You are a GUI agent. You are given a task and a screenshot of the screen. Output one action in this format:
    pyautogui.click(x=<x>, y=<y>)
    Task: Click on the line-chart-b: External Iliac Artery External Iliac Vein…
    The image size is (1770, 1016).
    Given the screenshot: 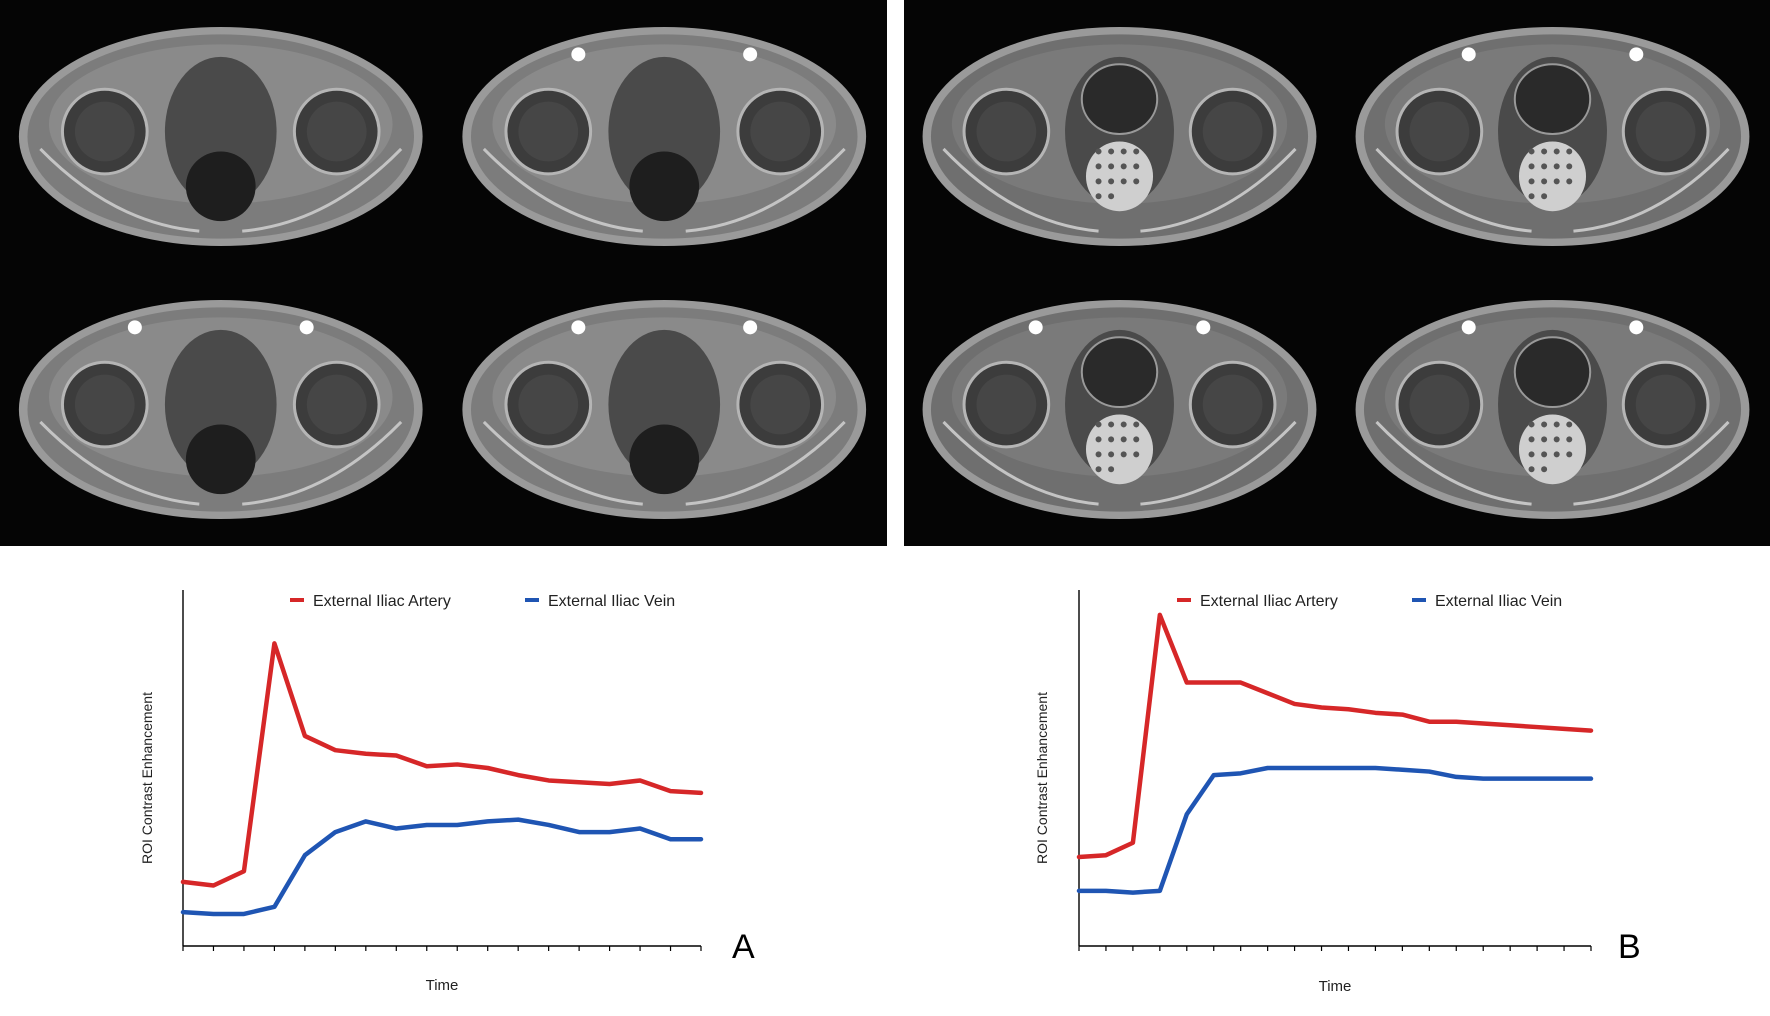 What is the action you would take?
    pyautogui.click(x=1314, y=792)
    